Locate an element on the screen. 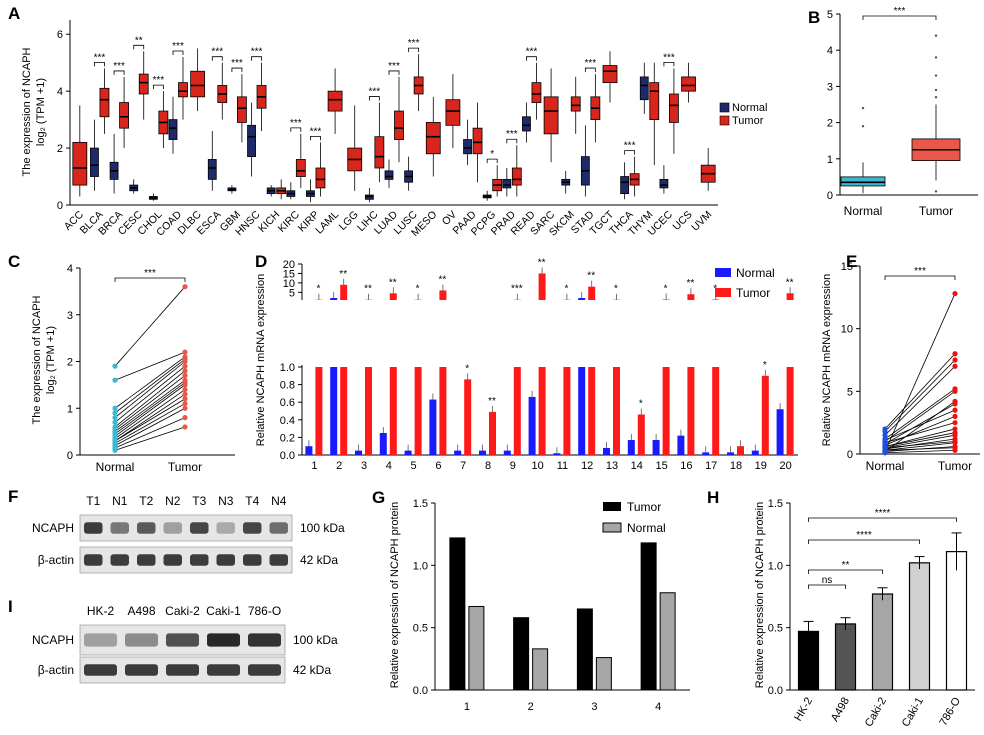  a-sig-THCA-label: *** is located at coordinates (630, 146).